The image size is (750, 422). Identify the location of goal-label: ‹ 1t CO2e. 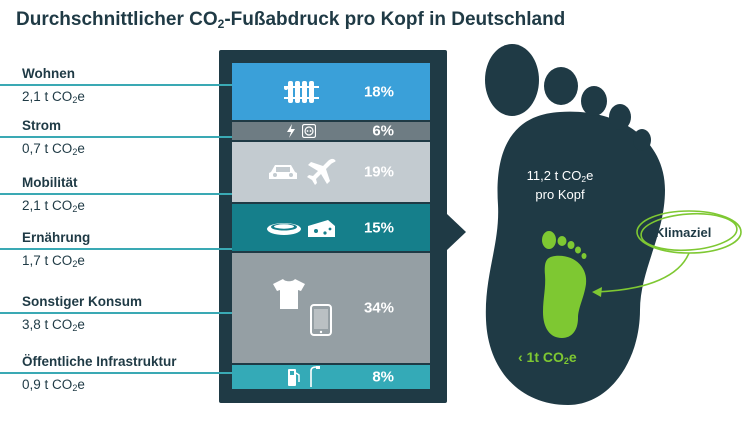
(547, 357).